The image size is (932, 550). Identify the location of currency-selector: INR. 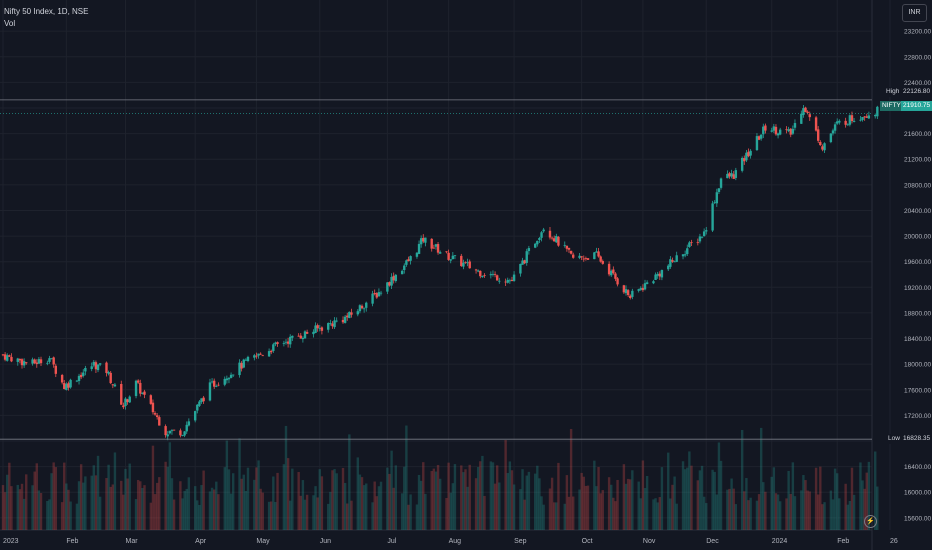
(914, 13).